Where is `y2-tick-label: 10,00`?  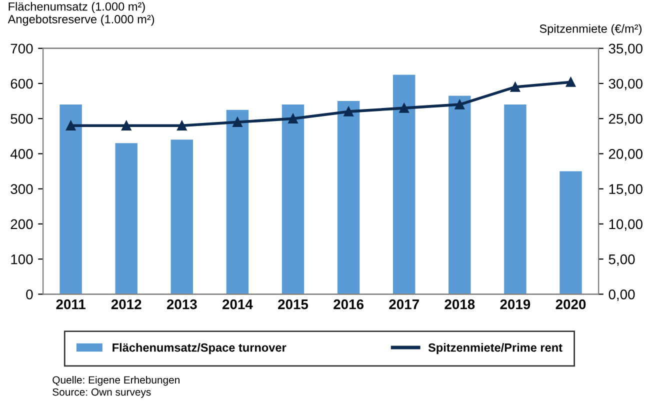
y2-tick-label: 10,00 is located at coordinates (625, 225).